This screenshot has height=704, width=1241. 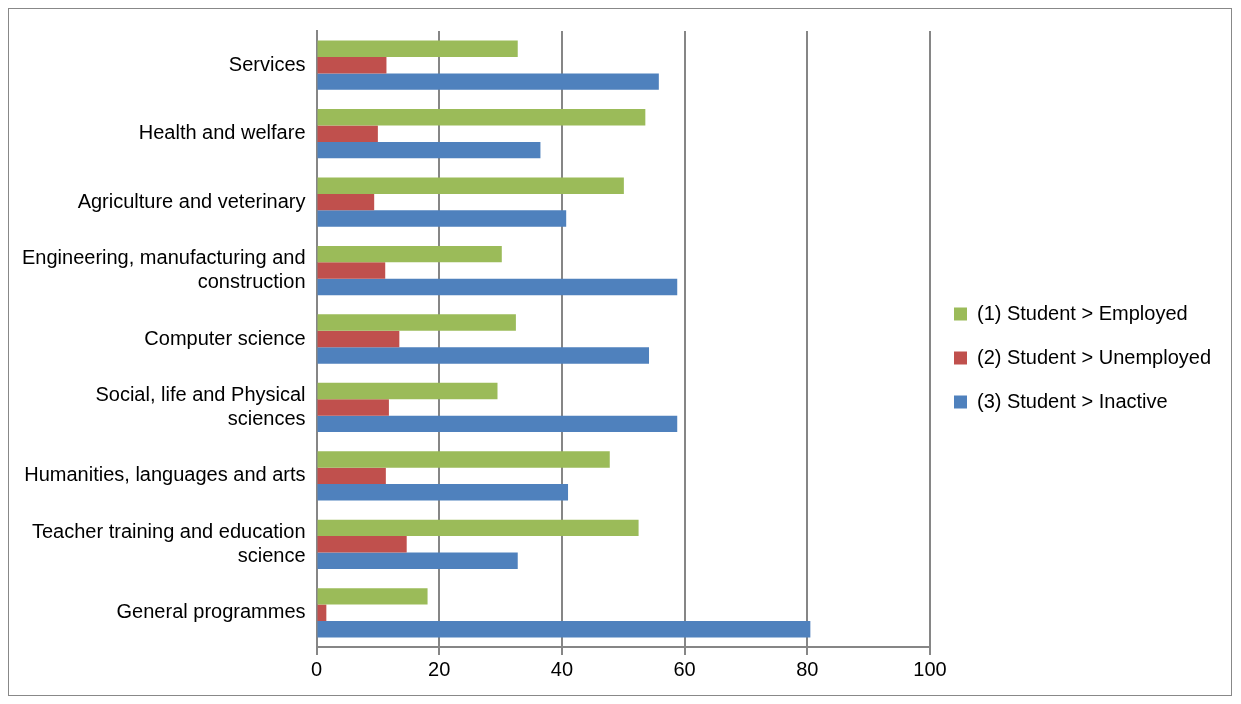 I want to click on y-tick-label: Services, so click(x=267, y=63).